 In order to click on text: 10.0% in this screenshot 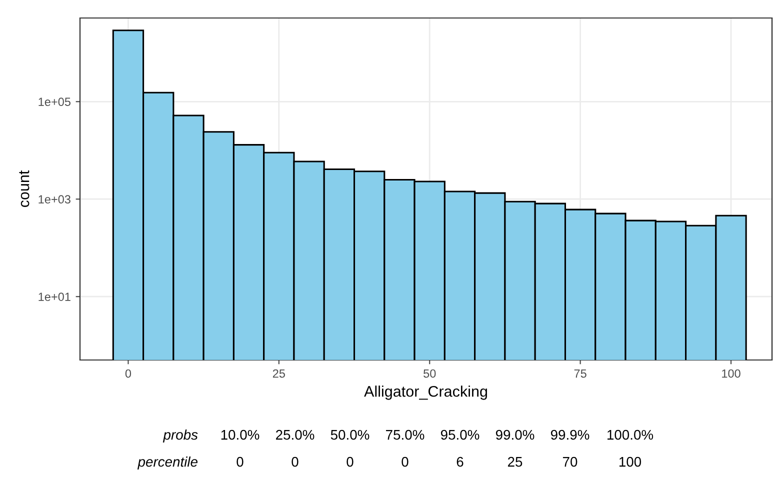, I will do `click(240, 435)`.